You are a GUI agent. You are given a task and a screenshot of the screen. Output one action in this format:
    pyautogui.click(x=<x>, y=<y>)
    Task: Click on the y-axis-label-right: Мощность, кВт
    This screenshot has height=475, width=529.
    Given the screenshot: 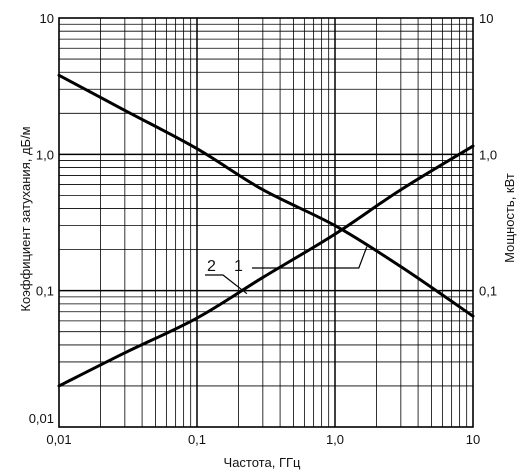 What is the action you would take?
    pyautogui.click(x=509, y=218)
    